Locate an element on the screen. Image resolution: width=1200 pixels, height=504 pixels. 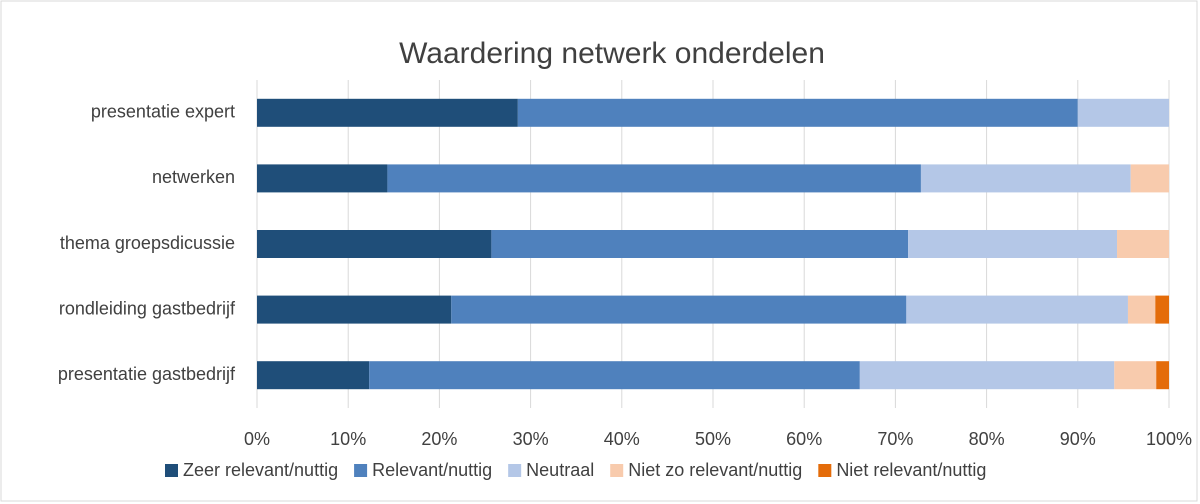
x-tick-label: 20% is located at coordinates (439, 439).